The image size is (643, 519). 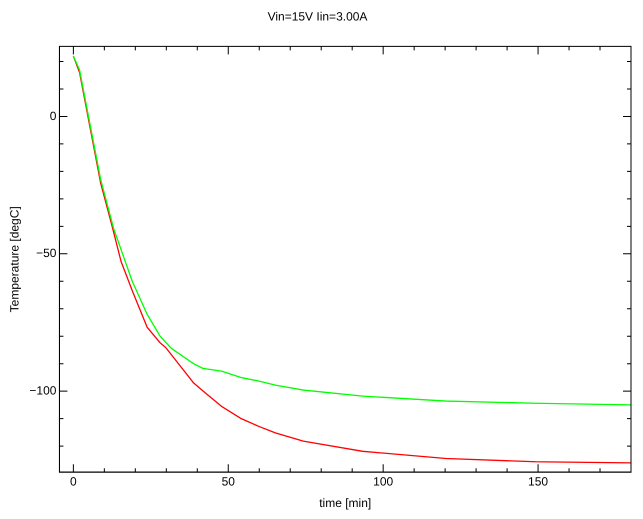 What do you see at coordinates (43, 390) in the screenshot?
I see `y-tick-label: −100` at bounding box center [43, 390].